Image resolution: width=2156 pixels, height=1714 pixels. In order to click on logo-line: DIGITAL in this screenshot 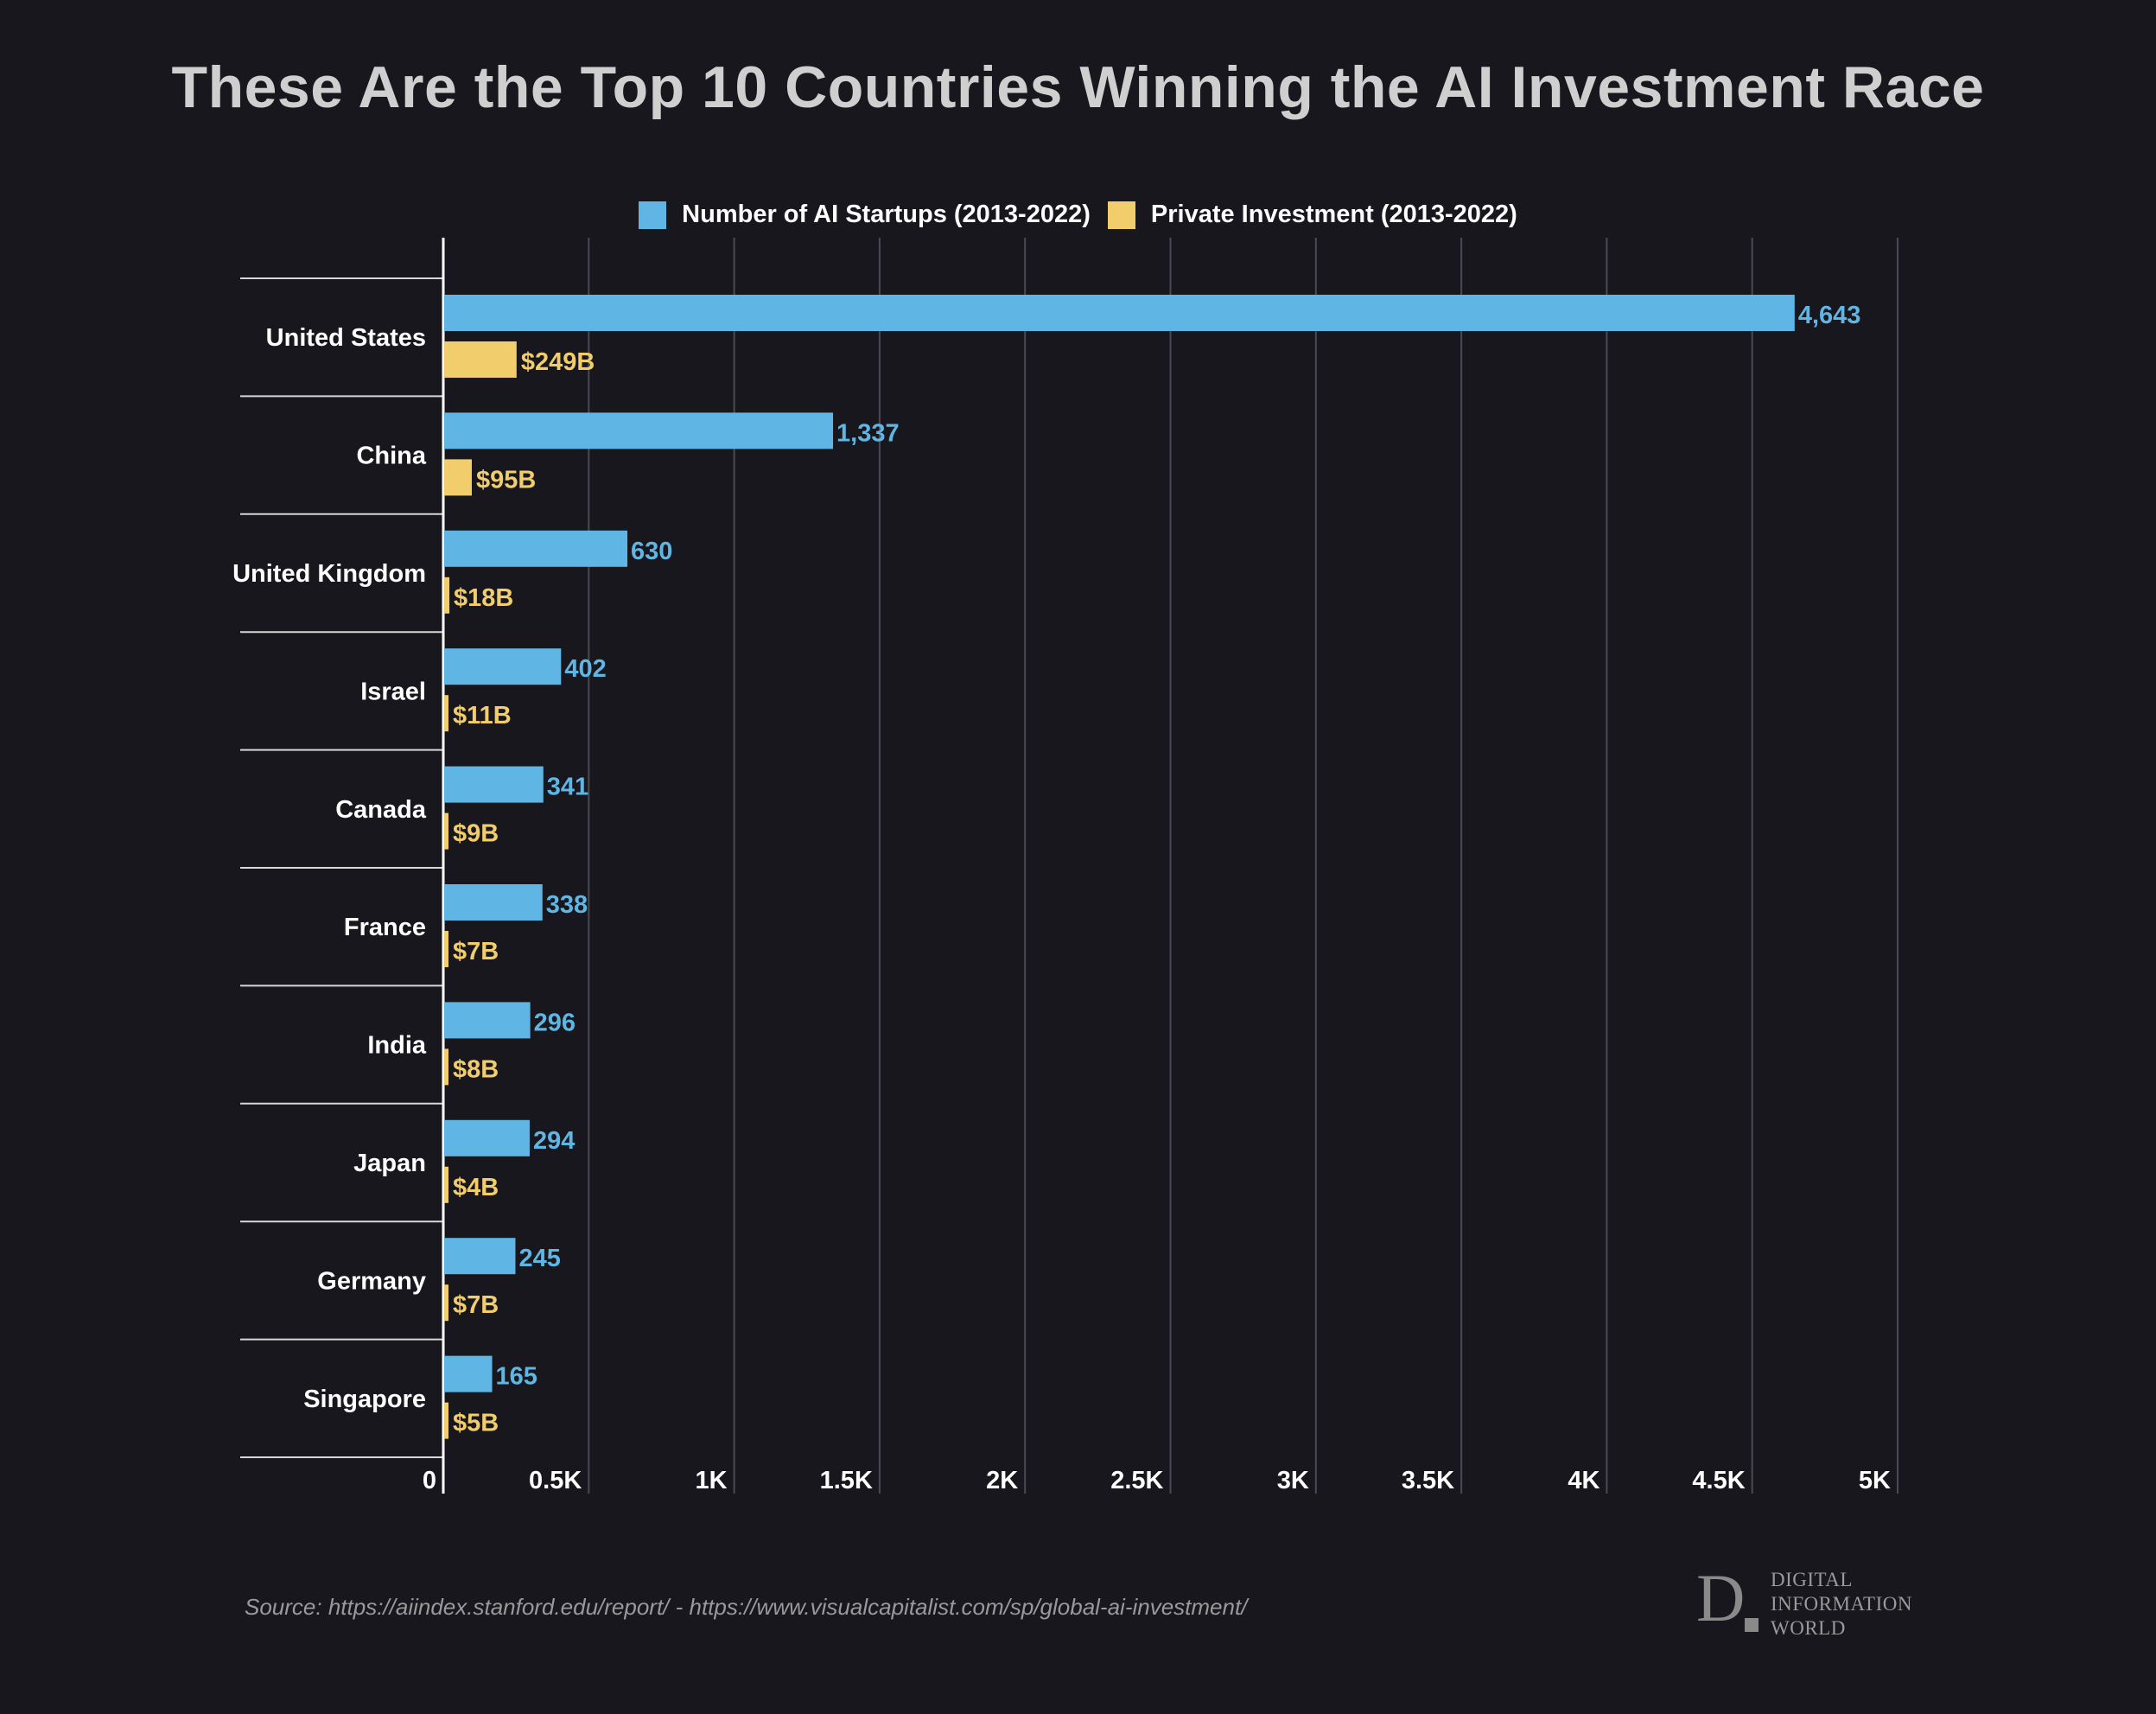, I will do `click(1812, 1580)`.